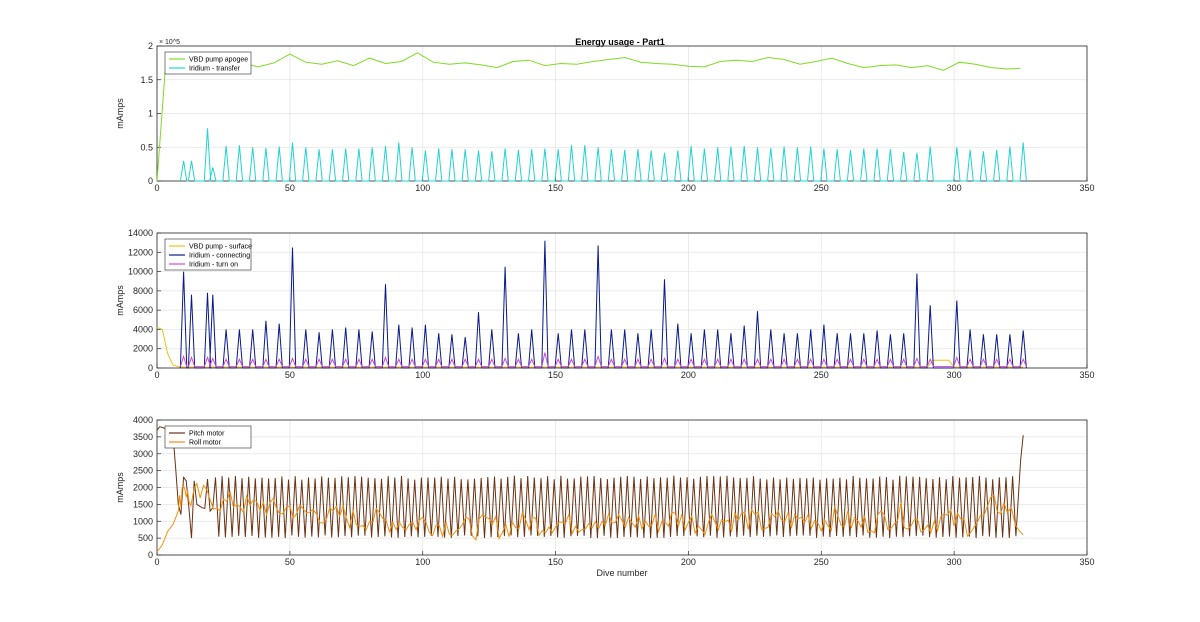  I want to click on y-tick-label: 0.5, so click(146, 147).